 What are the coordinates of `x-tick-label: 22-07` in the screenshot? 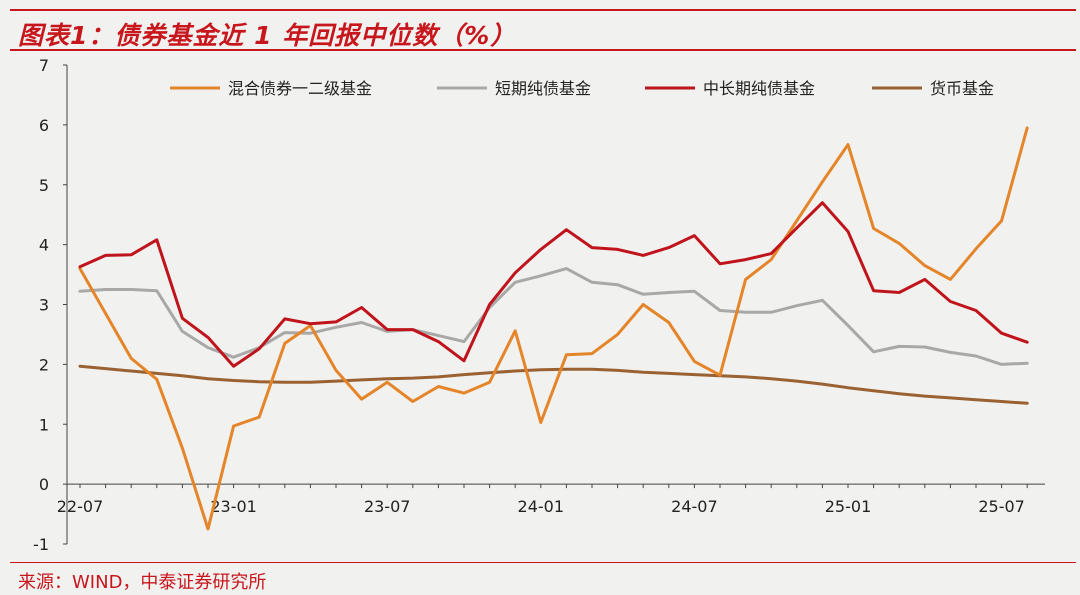 It's located at (80, 506).